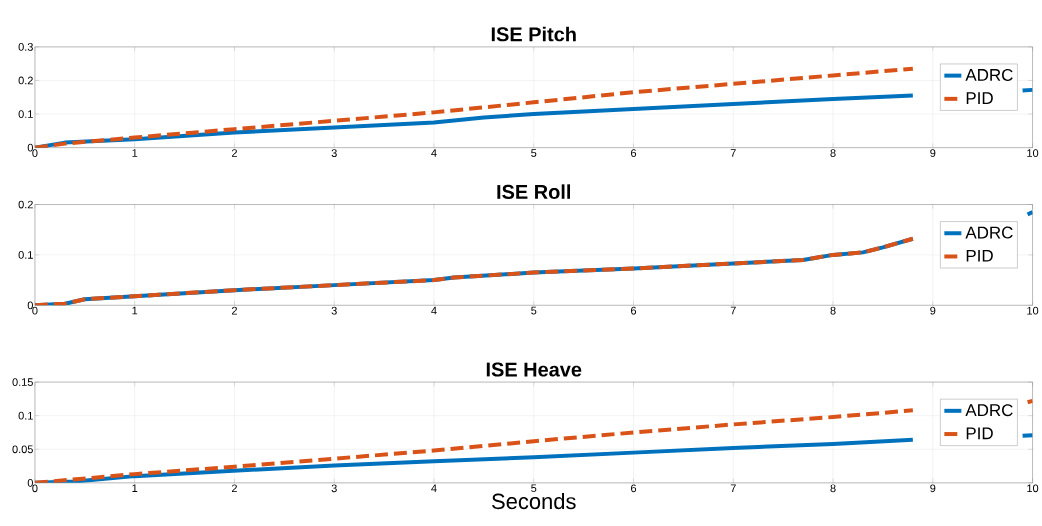 The height and width of the screenshot is (526, 1042). I want to click on y-tick-label: 0.15, so click(22, 382).